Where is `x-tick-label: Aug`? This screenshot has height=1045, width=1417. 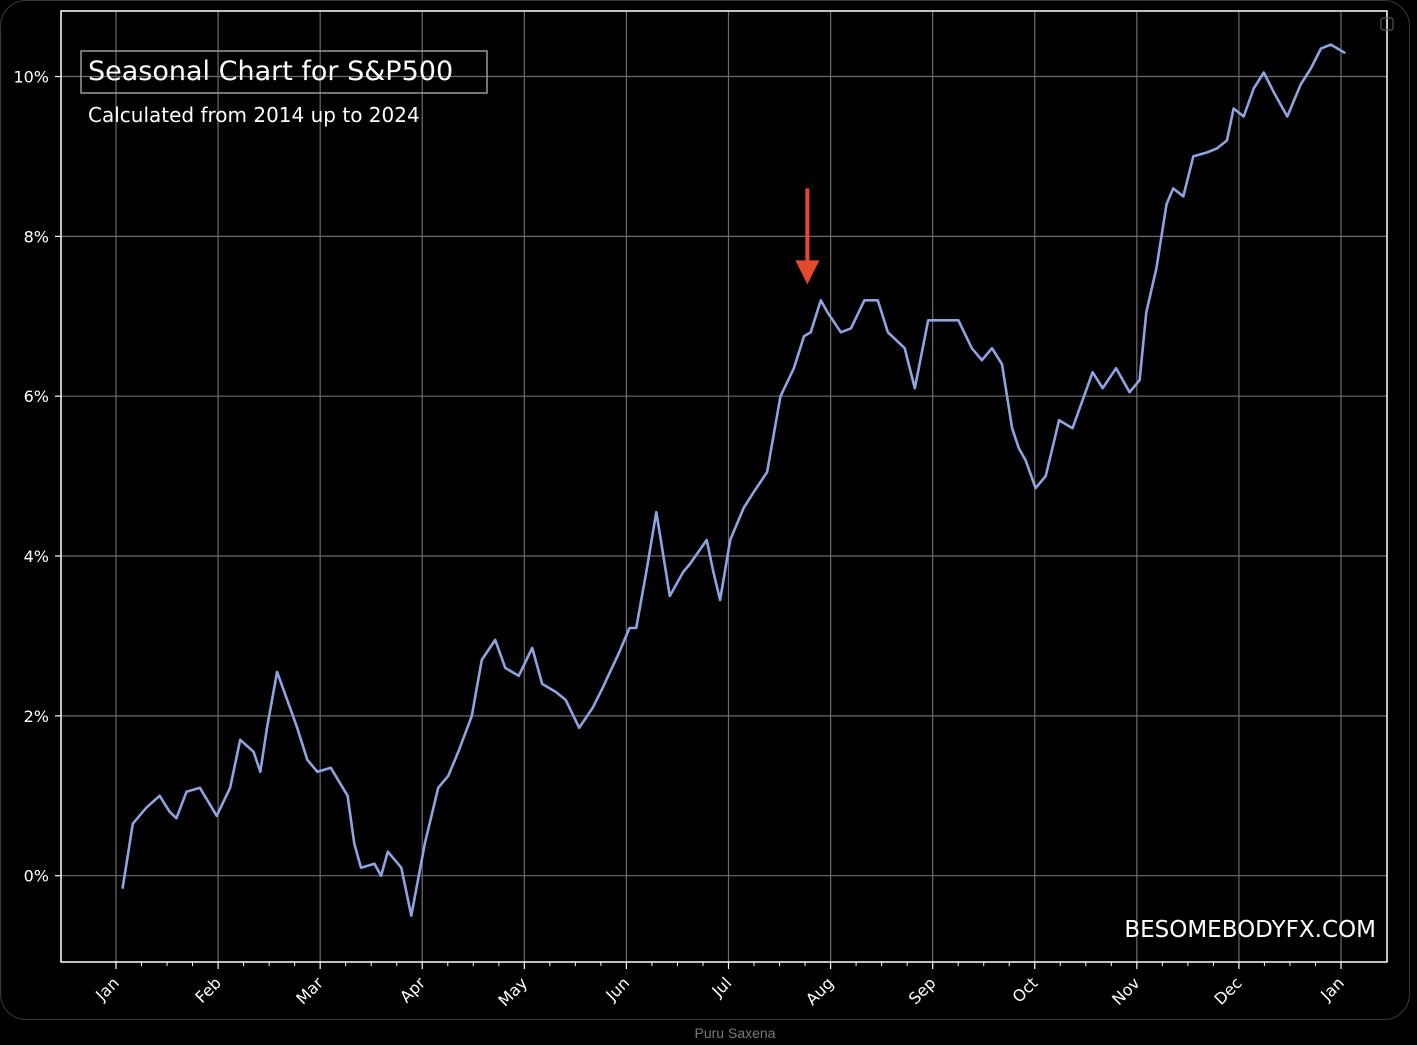
x-tick-label: Aug is located at coordinates (820, 991).